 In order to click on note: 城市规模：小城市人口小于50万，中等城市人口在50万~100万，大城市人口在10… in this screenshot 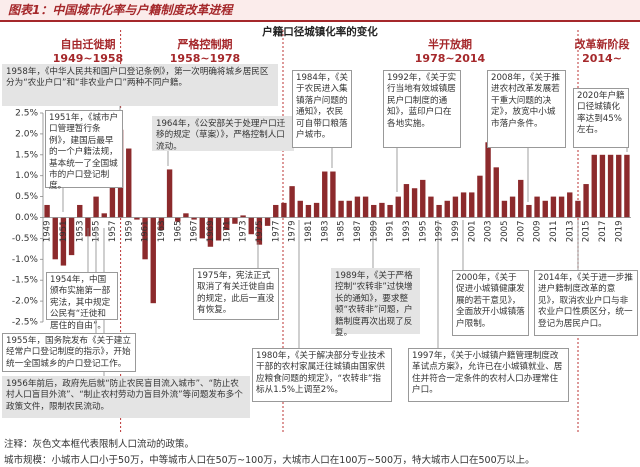, I will do `click(269, 460)`.